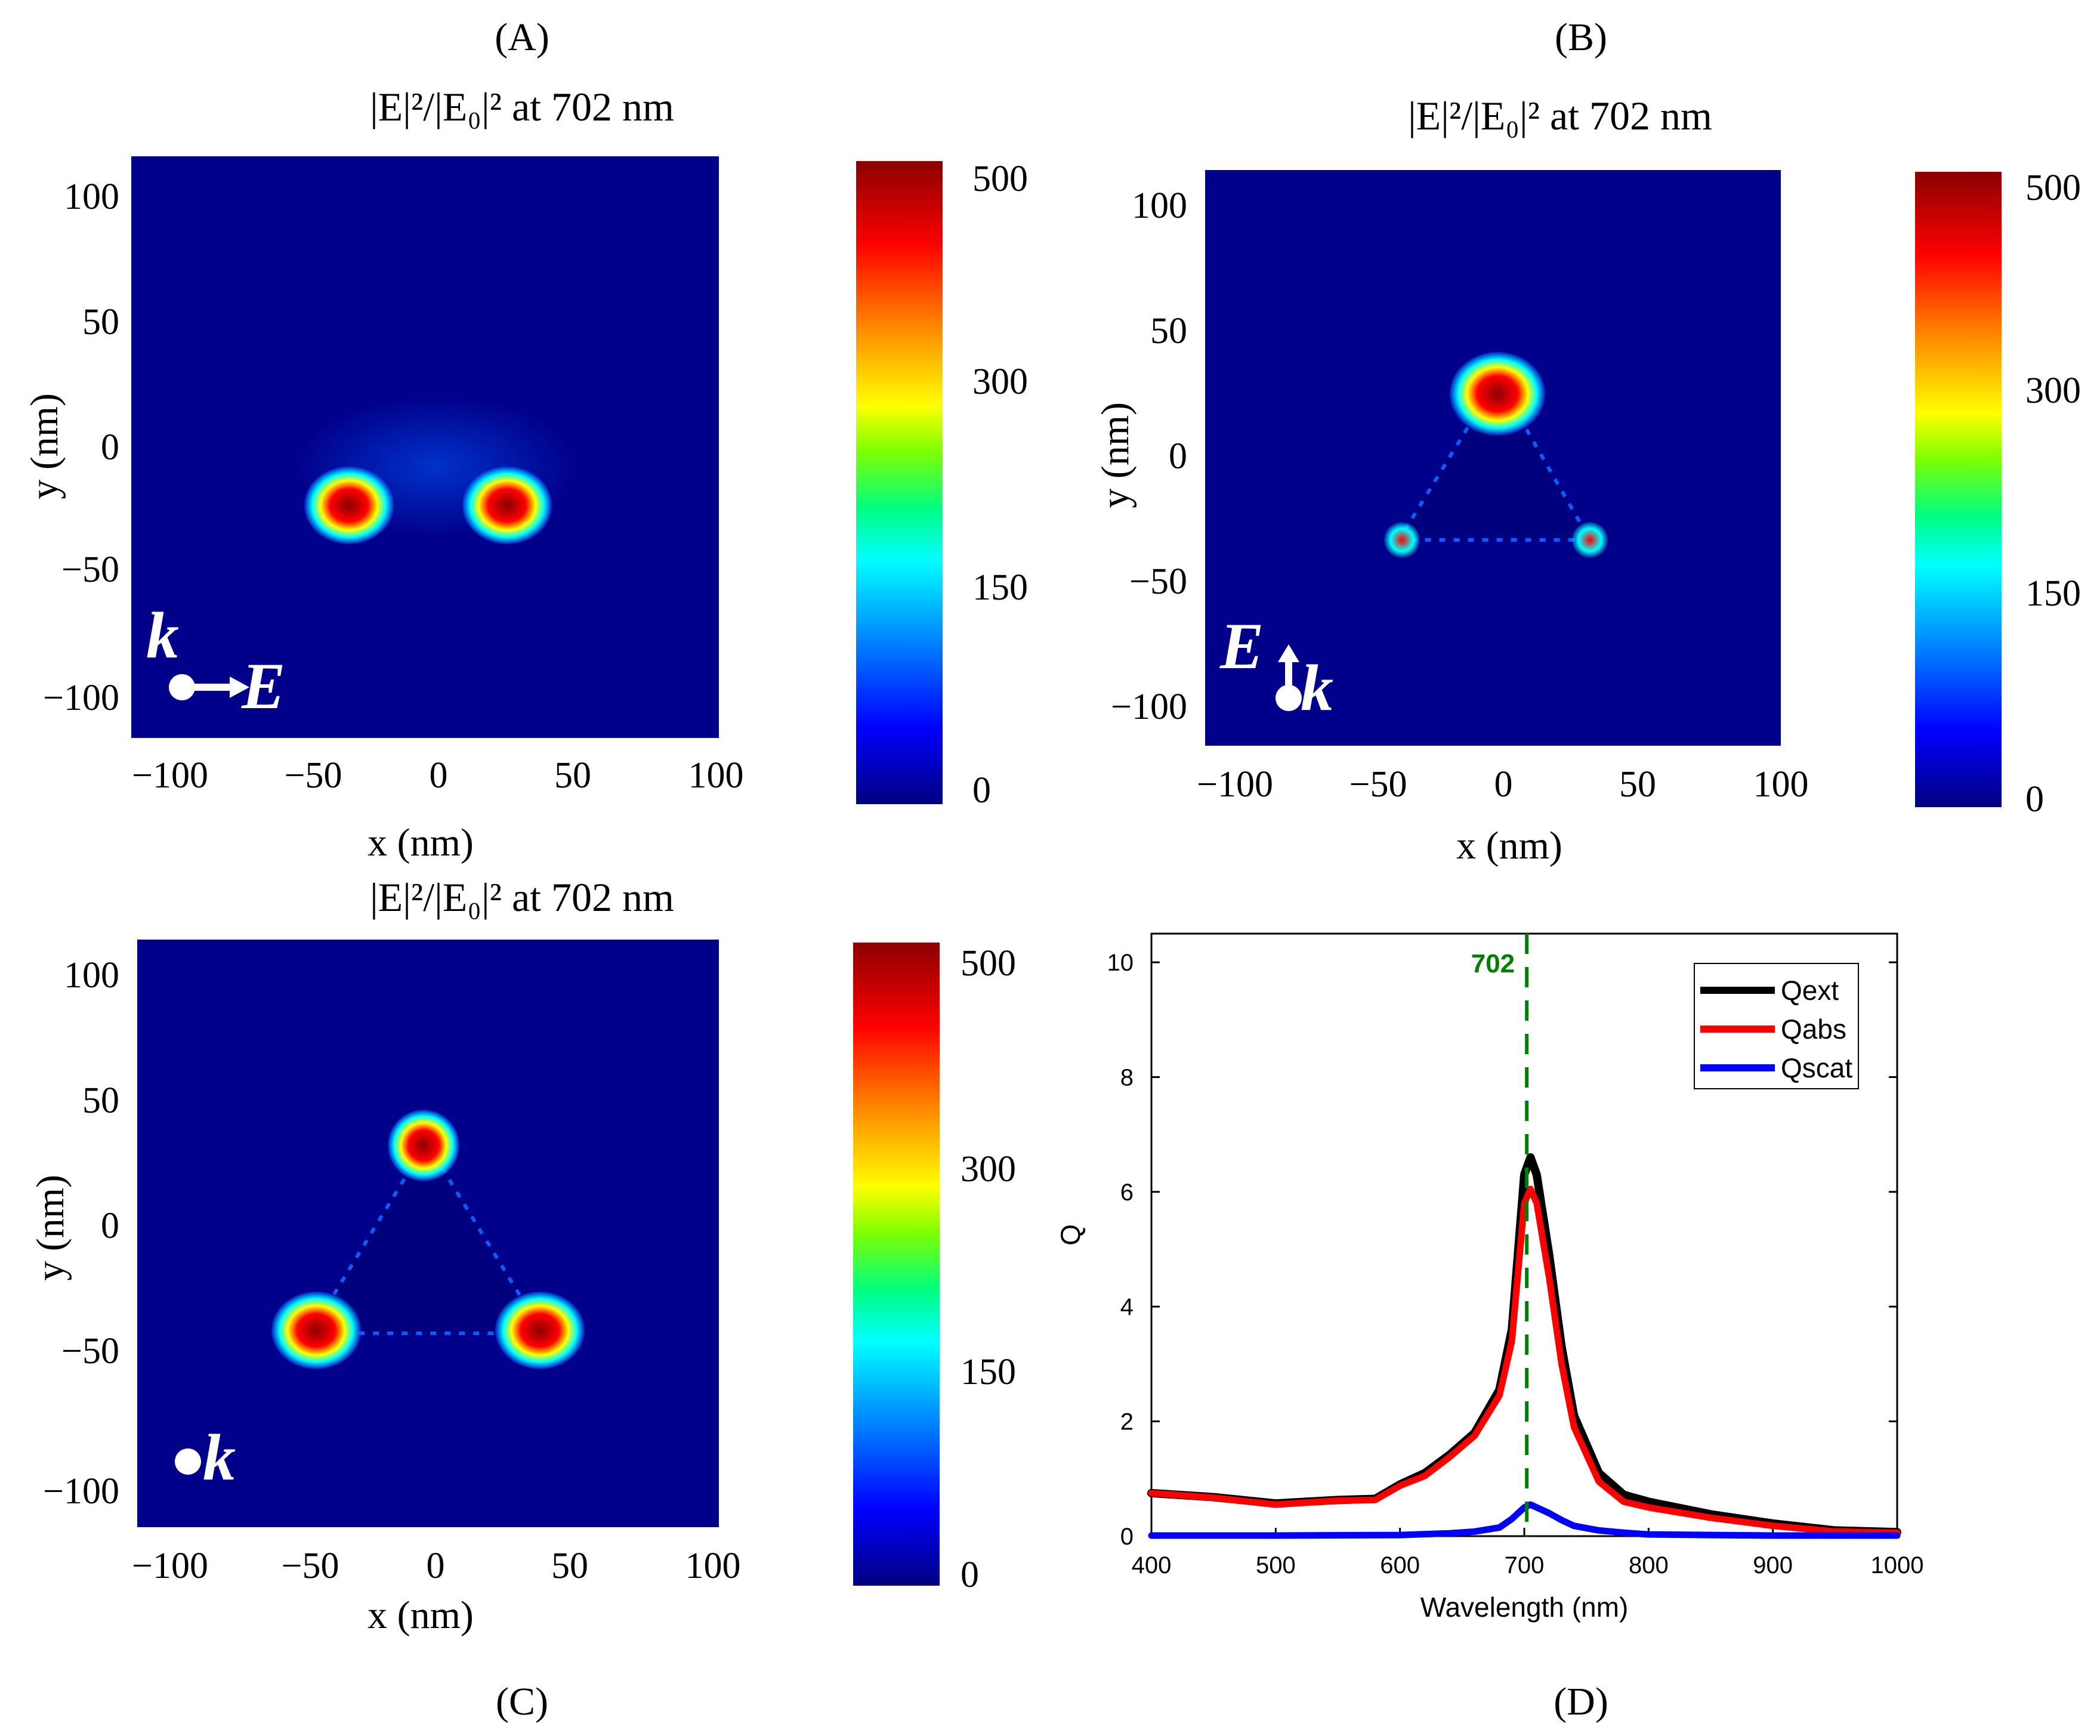 Image resolution: width=2100 pixels, height=1736 pixels. I want to click on hotspot-a-right, so click(507, 505).